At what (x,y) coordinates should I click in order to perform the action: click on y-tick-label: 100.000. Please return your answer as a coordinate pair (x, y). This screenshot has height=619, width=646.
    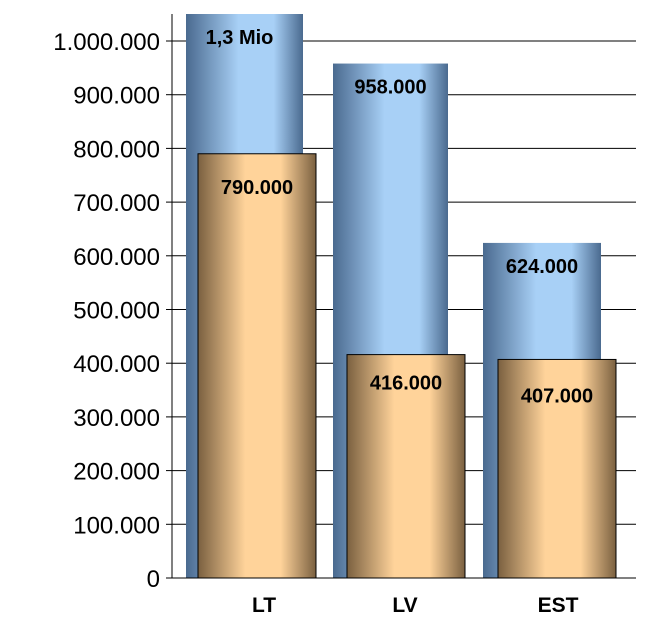
    Looking at the image, I should click on (116, 525).